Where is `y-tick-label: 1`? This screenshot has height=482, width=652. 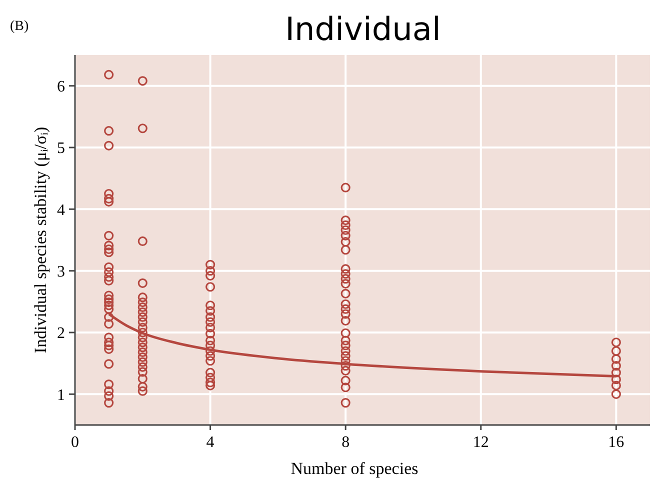 y-tick-label: 1 is located at coordinates (61, 395).